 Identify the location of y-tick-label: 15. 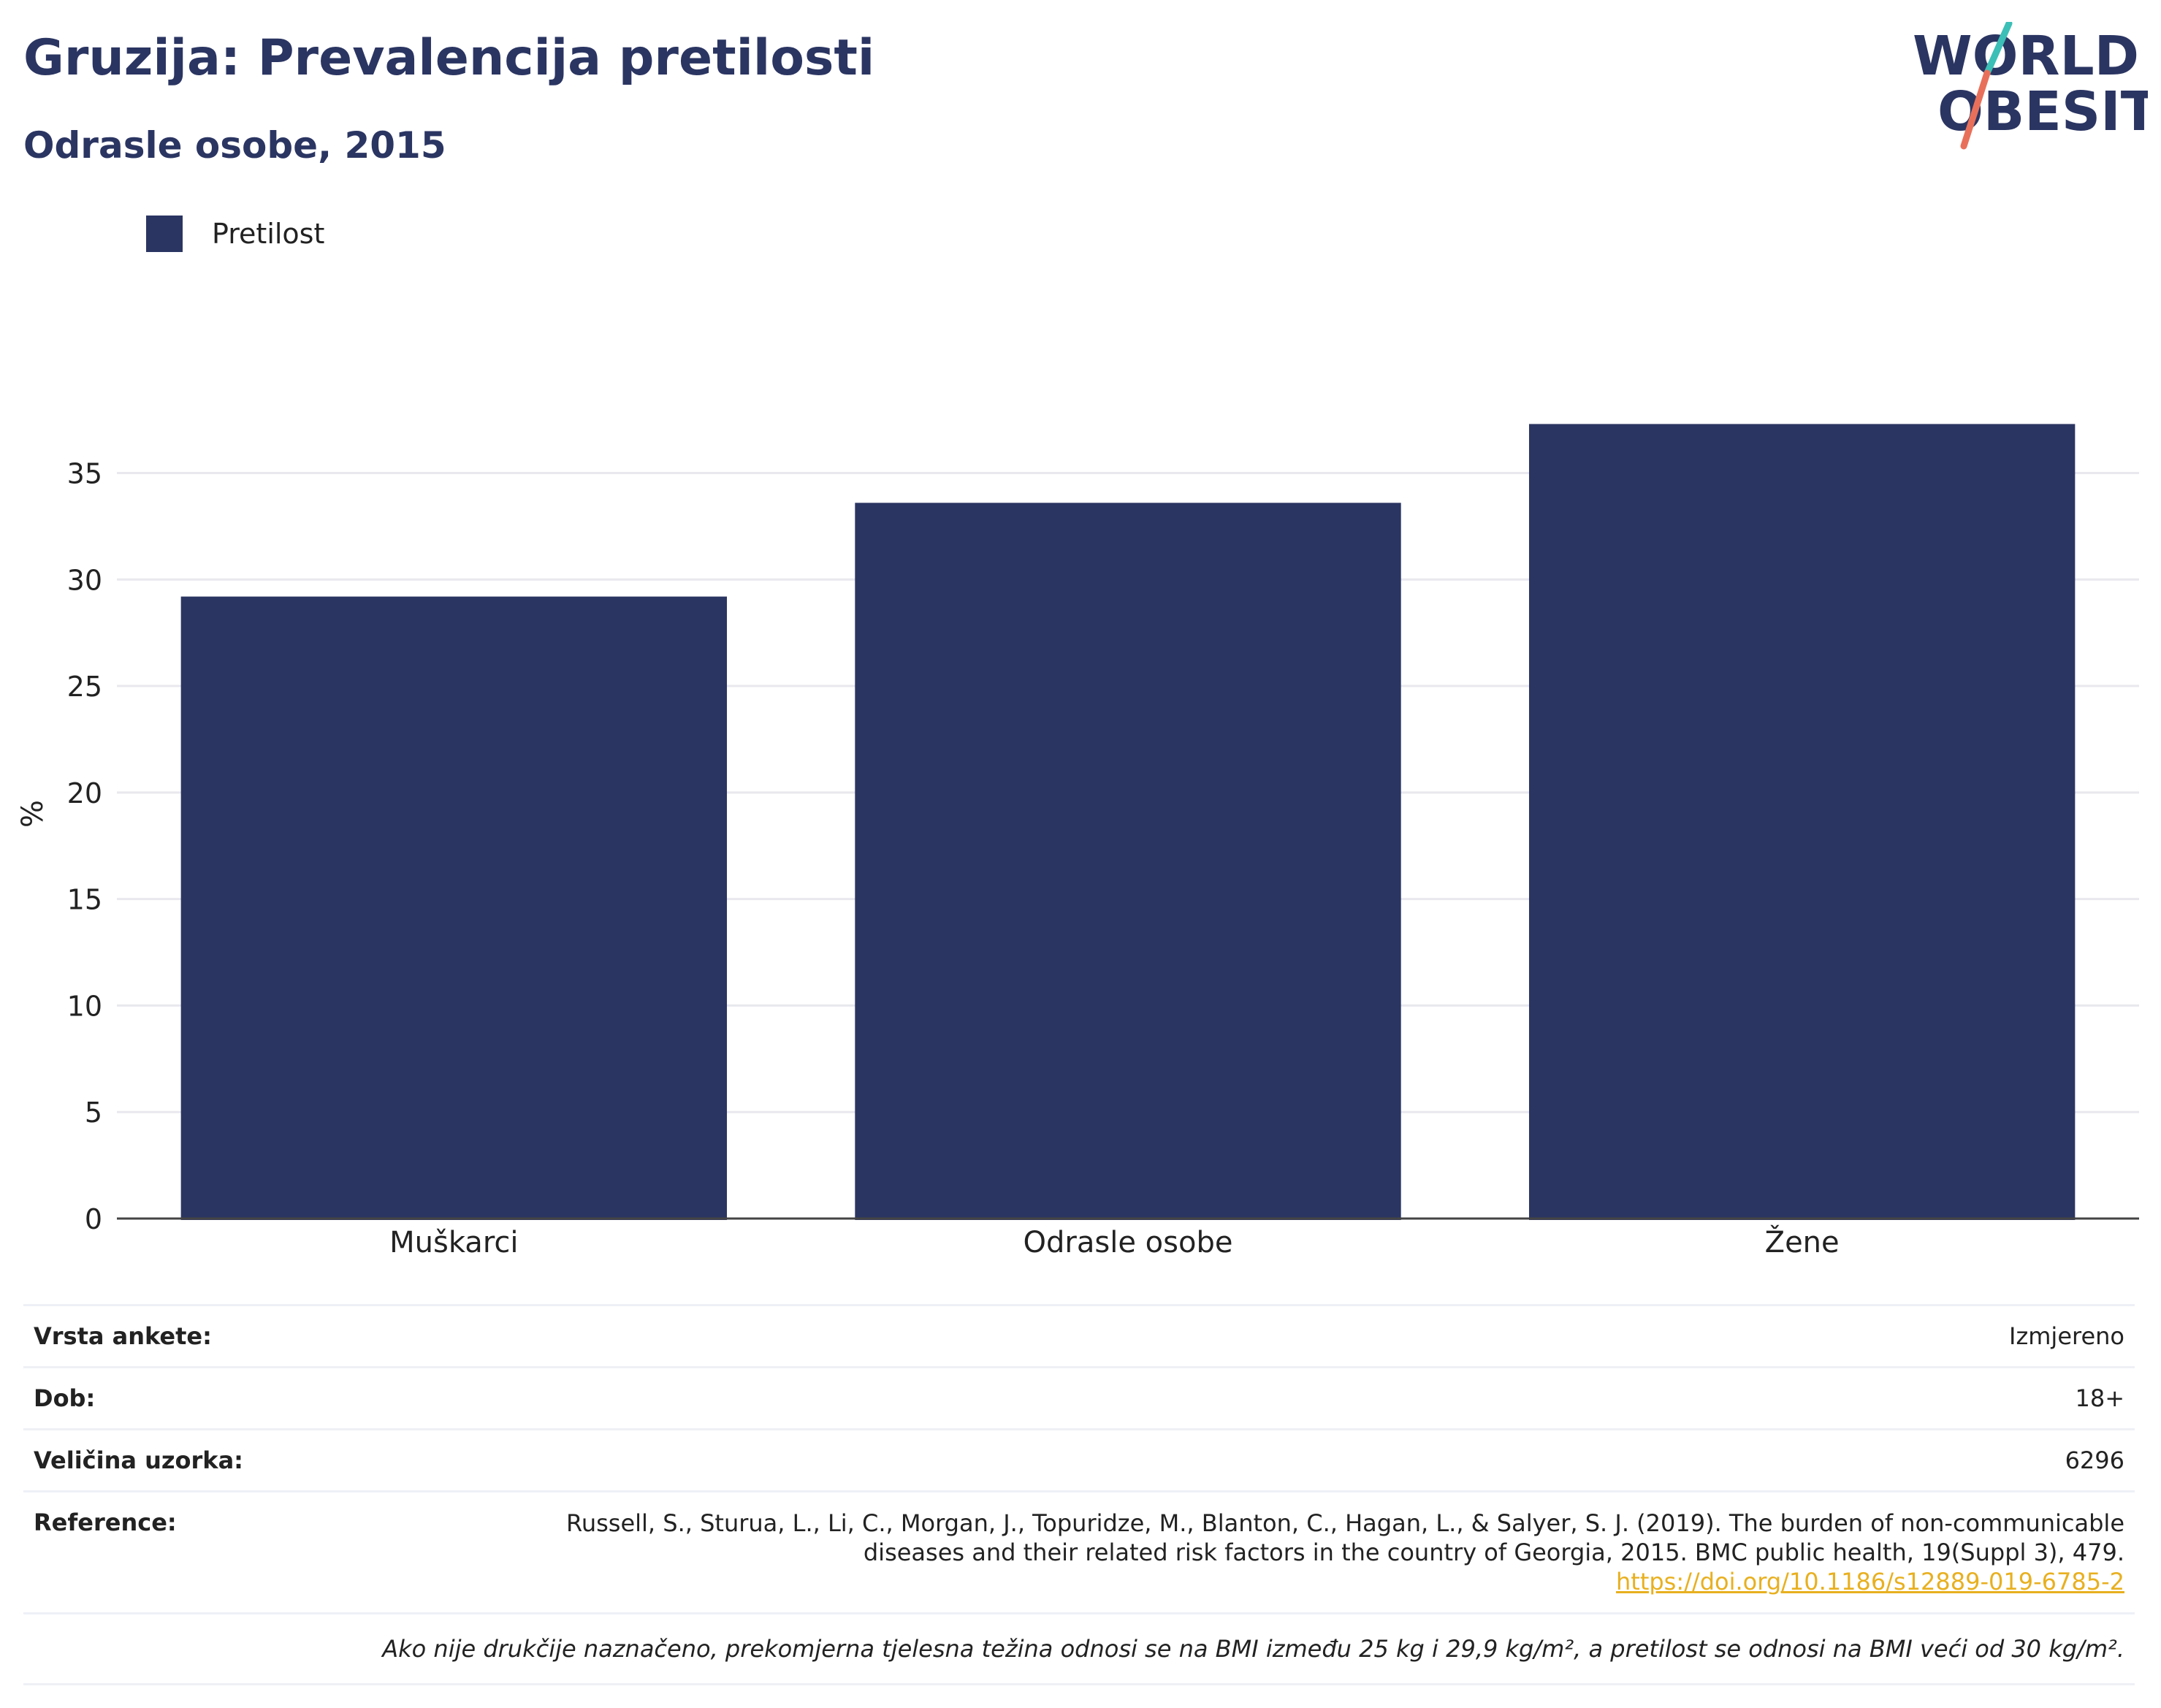
(84, 900).